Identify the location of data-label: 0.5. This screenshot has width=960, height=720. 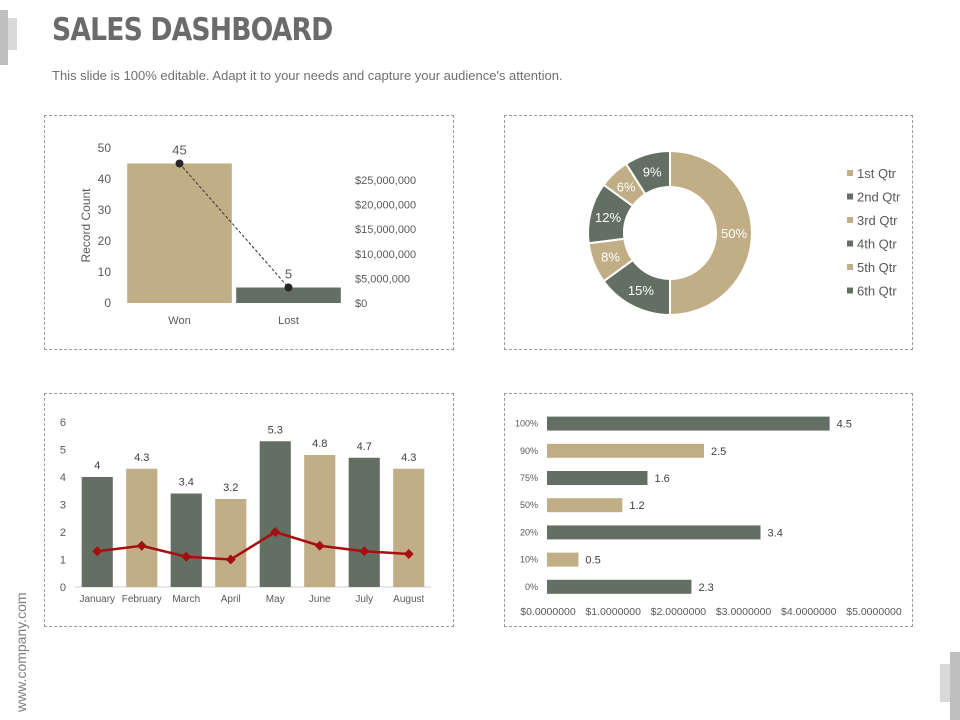
(592, 561).